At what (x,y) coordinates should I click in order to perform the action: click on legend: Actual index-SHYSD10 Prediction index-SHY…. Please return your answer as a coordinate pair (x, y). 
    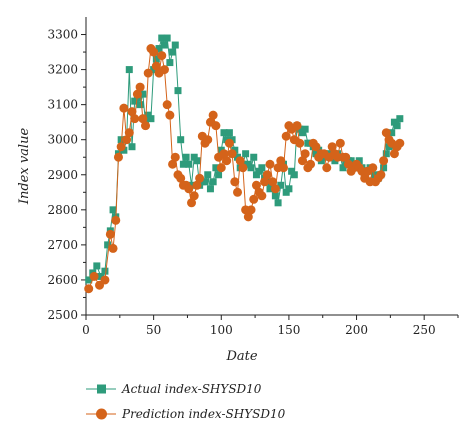
    Looking at the image, I should click on (186, 401).